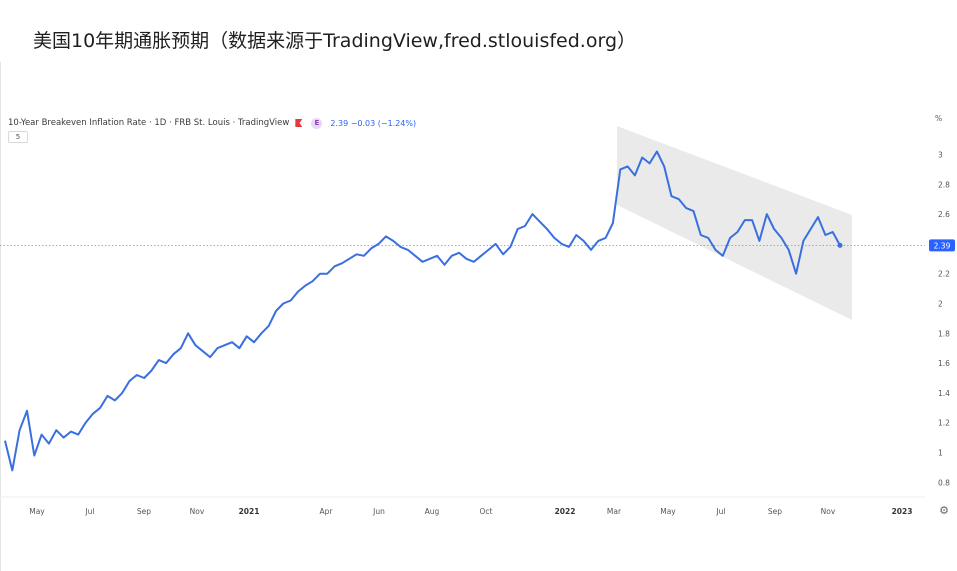 Image resolution: width=957 pixels, height=571 pixels. I want to click on x-tick-label: Mar, so click(614, 511).